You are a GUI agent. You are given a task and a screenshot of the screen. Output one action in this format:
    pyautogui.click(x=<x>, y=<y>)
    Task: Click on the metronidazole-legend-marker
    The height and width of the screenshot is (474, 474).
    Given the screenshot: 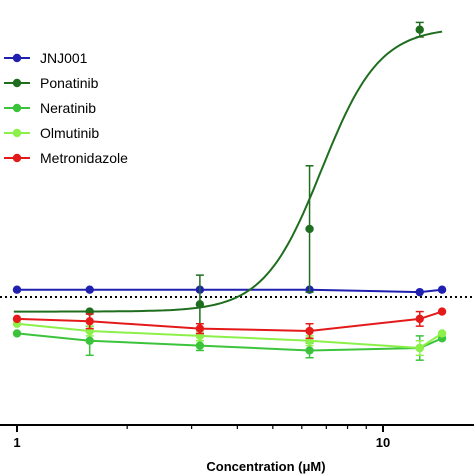 What is the action you would take?
    pyautogui.click(x=17, y=158)
    